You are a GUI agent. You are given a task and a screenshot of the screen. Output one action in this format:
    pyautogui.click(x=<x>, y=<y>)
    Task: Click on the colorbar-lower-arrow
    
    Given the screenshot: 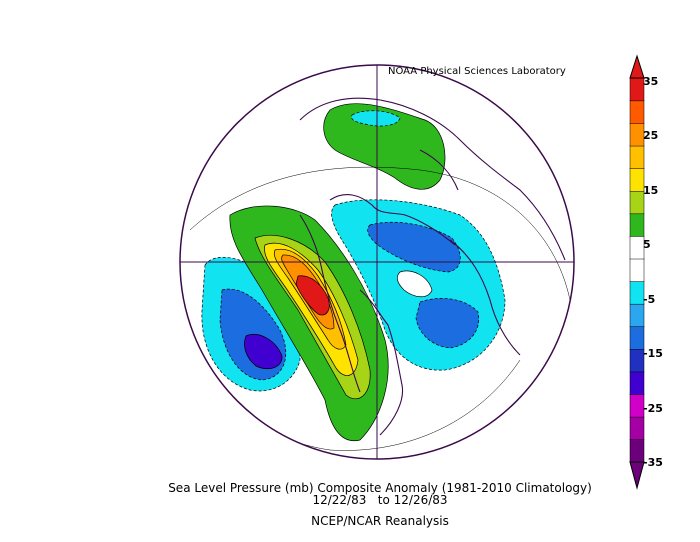 What is the action you would take?
    pyautogui.click(x=637, y=475)
    